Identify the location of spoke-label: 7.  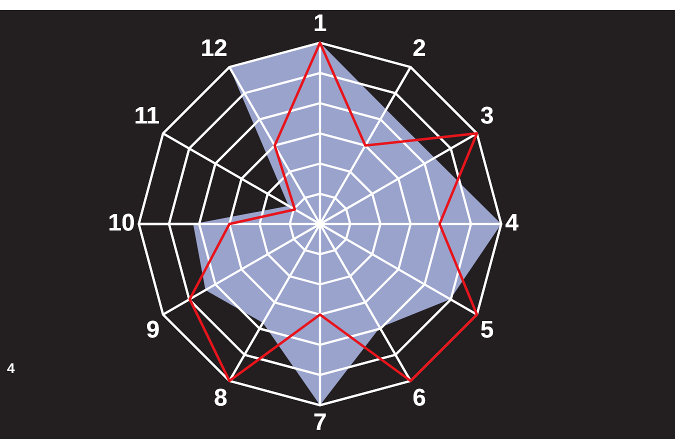
(320, 422).